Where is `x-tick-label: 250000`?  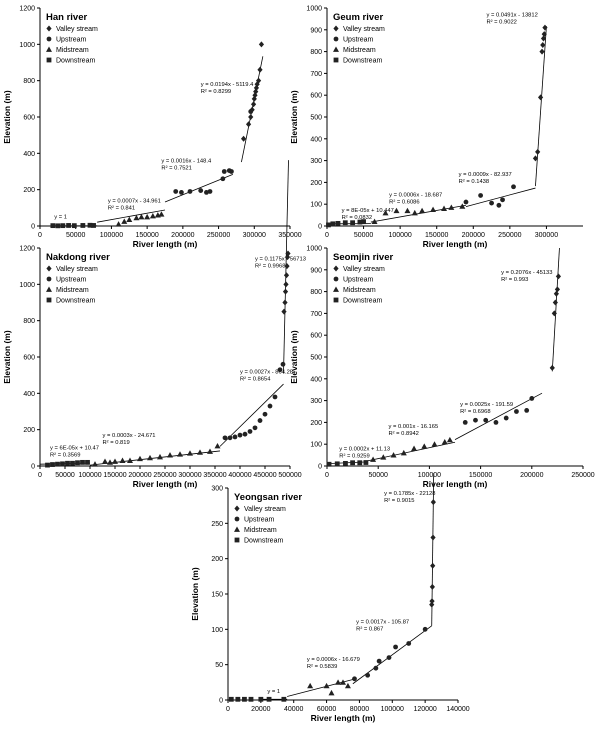 x-tick-label: 250000 is located at coordinates (218, 235).